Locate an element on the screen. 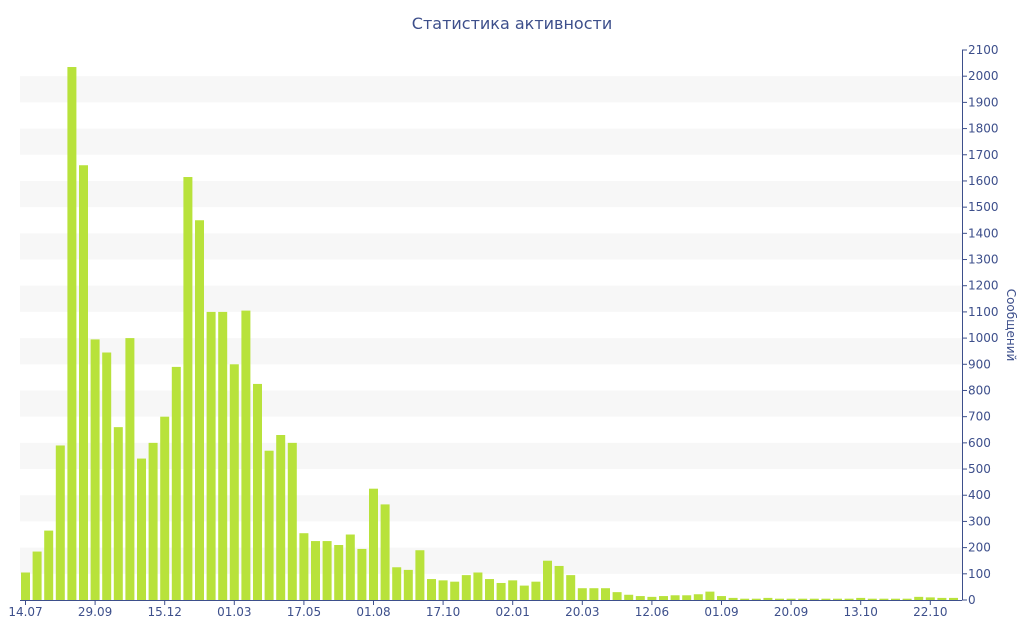 The height and width of the screenshot is (644, 1024). x-tick-label: 12.06 is located at coordinates (652, 612).